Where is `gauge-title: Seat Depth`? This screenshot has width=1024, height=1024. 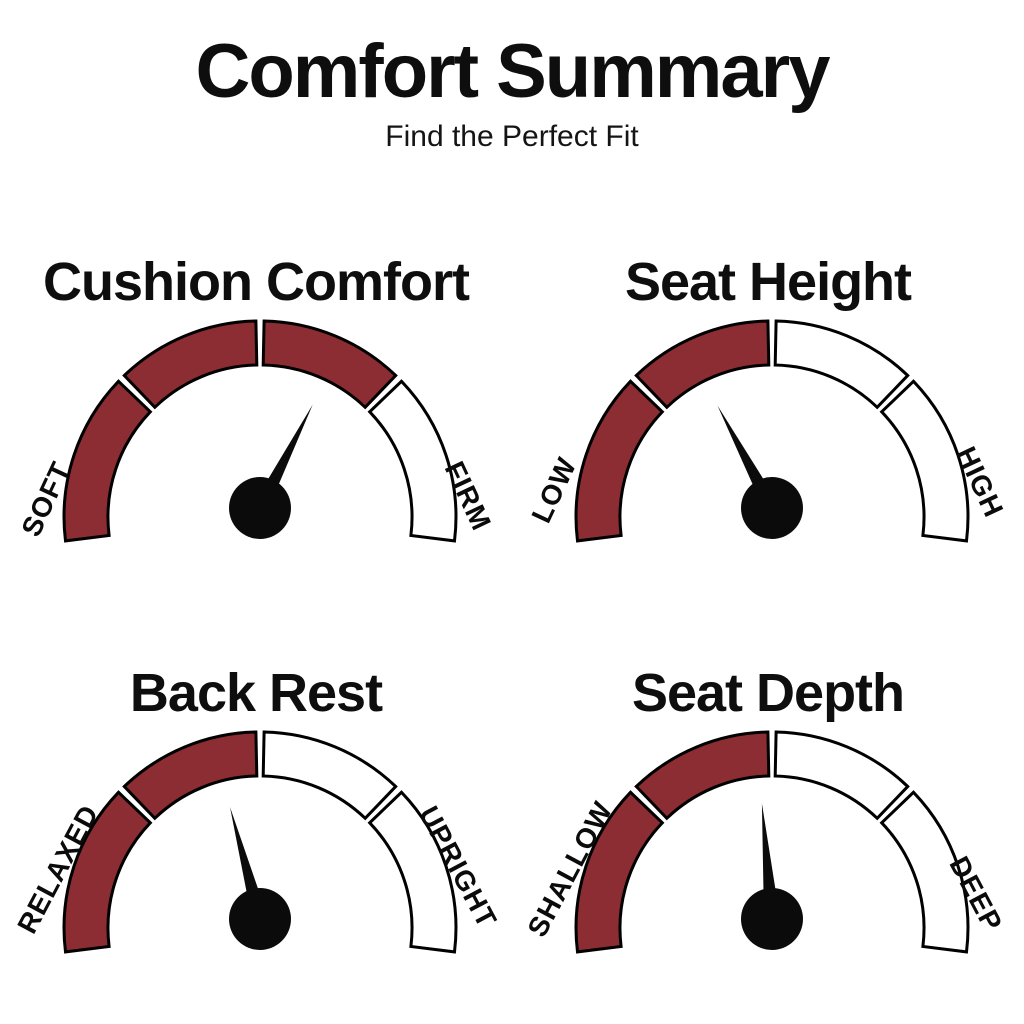 gauge-title: Seat Depth is located at coordinates (768, 693).